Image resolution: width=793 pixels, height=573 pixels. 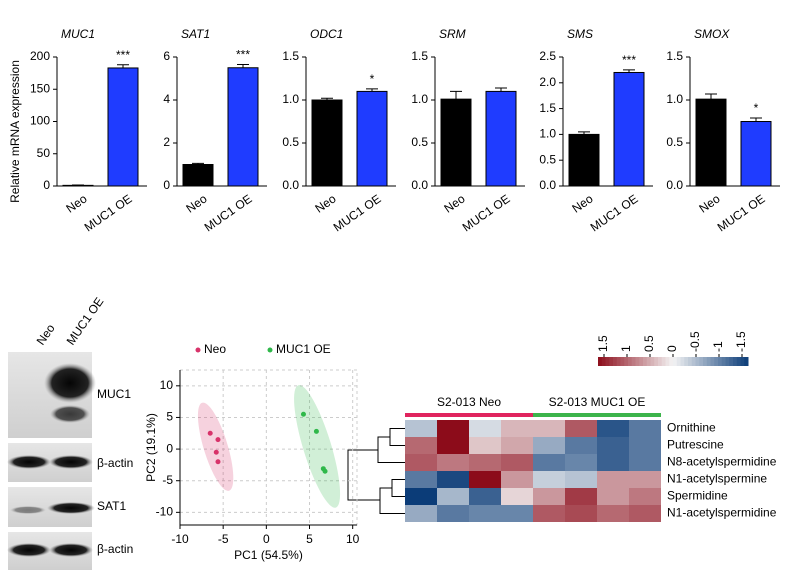 What do you see at coordinates (469, 402) in the screenshot?
I see `group-label: S2-013 Neo` at bounding box center [469, 402].